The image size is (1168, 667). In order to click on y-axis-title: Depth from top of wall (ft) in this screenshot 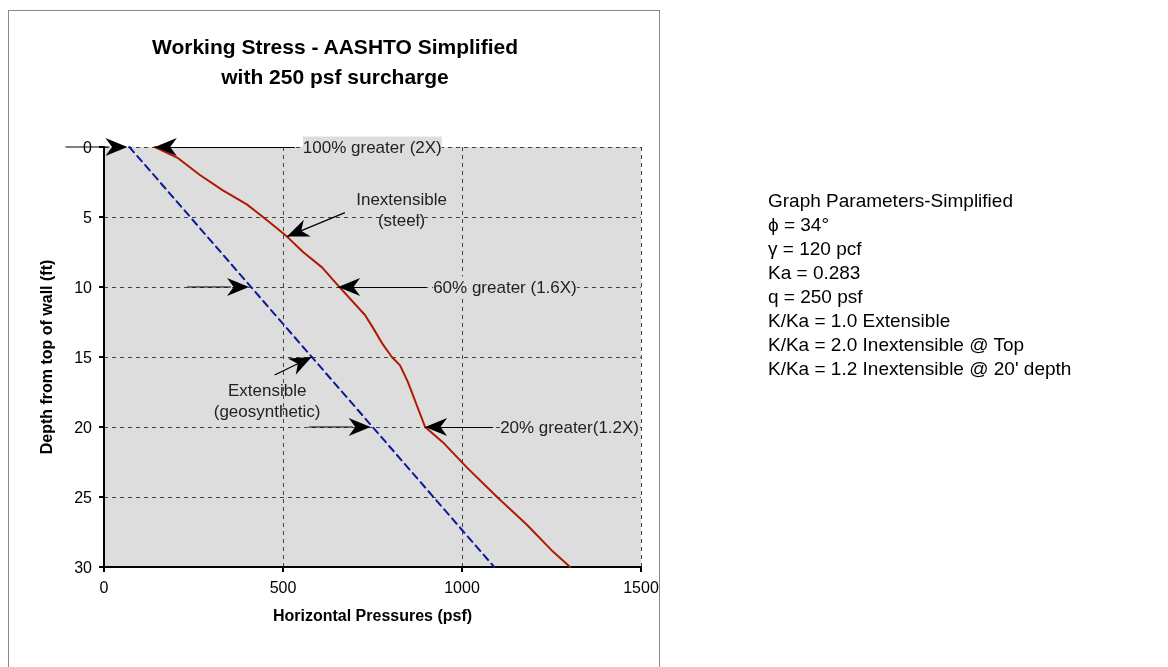, I will do `click(46, 357)`.